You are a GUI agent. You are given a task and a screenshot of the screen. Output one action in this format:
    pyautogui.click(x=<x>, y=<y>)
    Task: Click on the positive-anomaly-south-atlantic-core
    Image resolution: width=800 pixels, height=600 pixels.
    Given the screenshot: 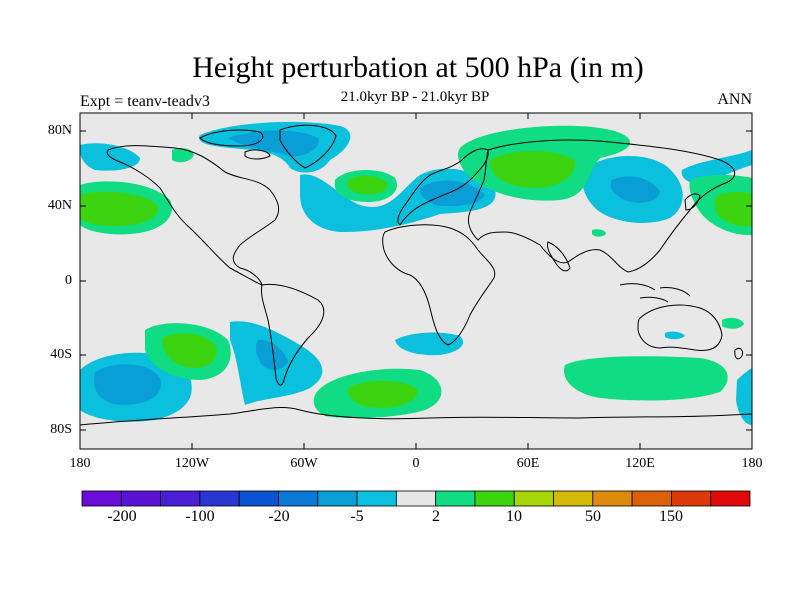 What is the action you would take?
    pyautogui.click(x=382, y=394)
    